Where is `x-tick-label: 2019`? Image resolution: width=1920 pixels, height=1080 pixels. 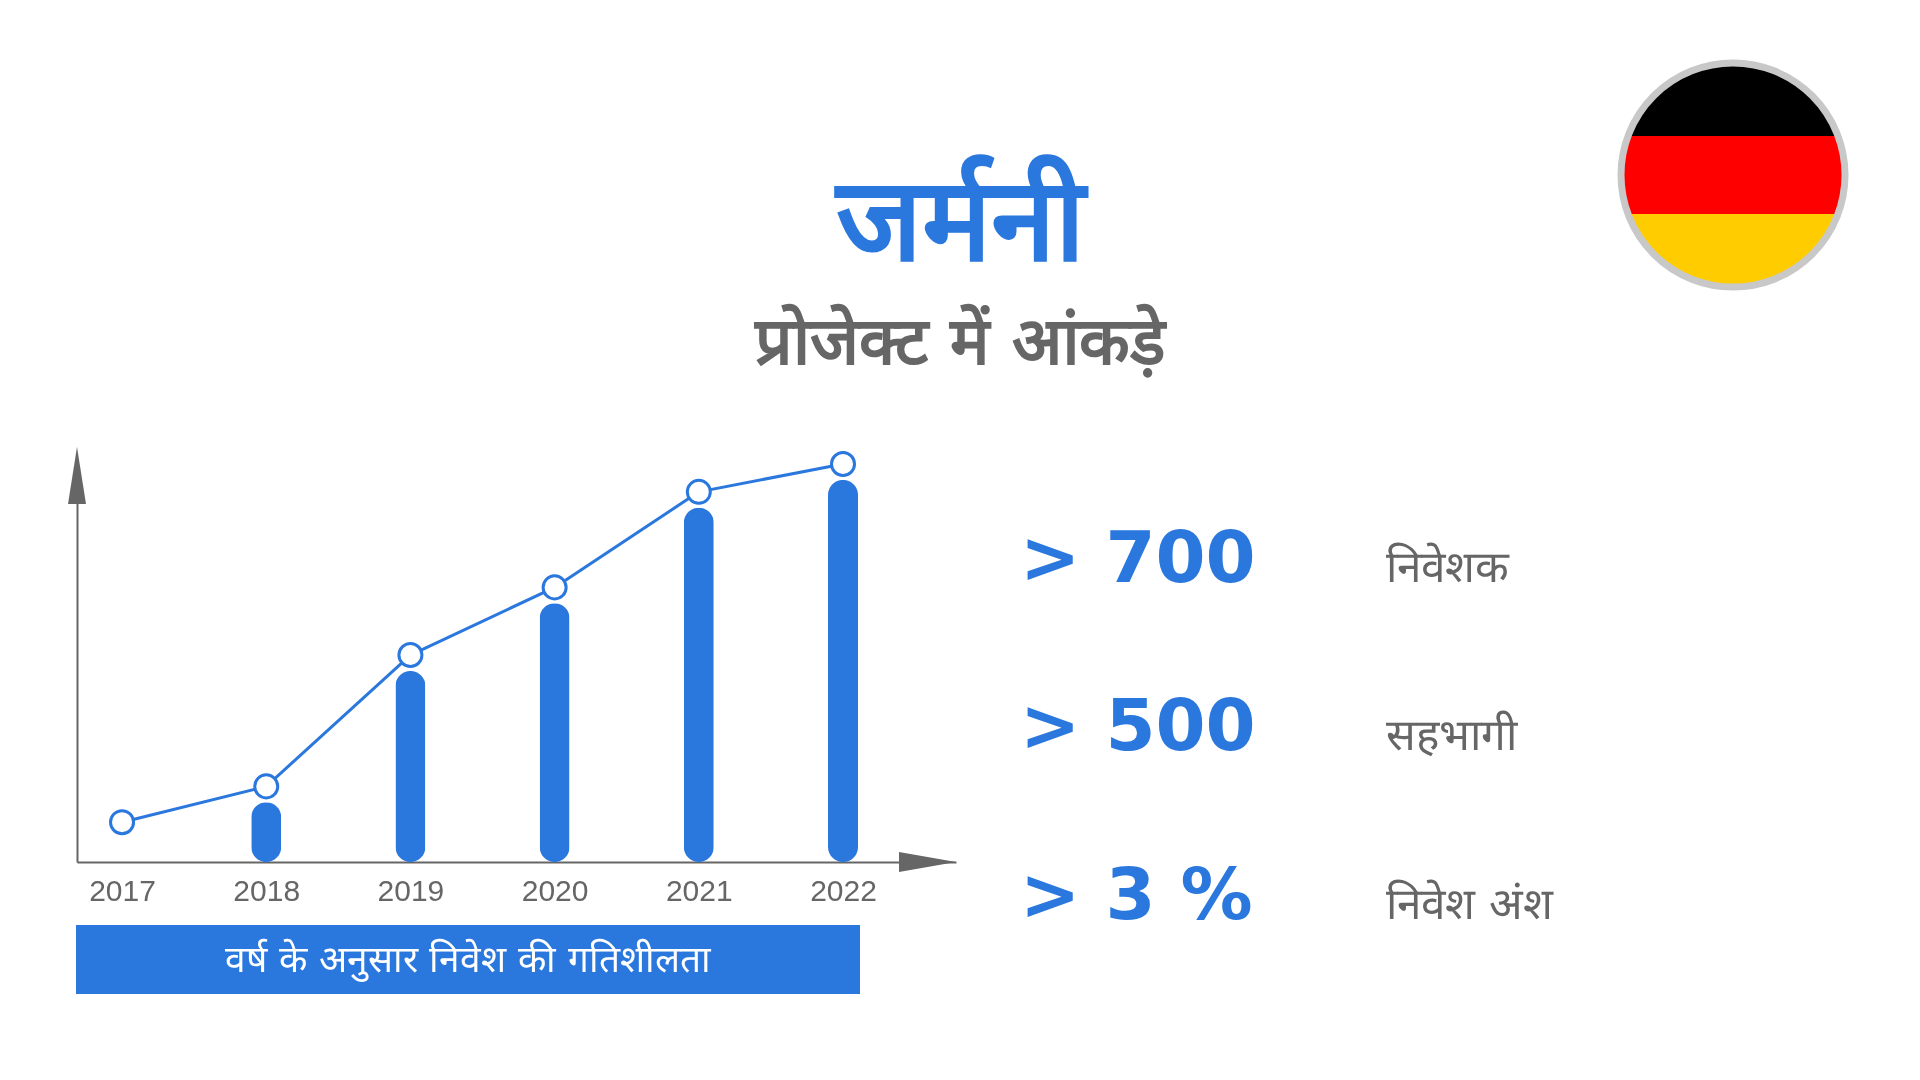
x-tick-label: 2019 is located at coordinates (411, 890).